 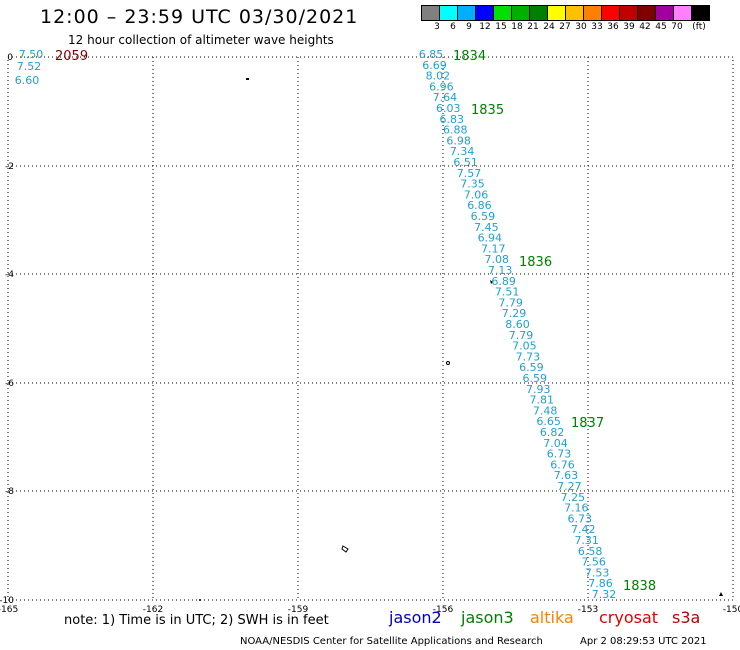 What do you see at coordinates (27, 80) in the screenshot?
I see `wave-height-value: 6.60` at bounding box center [27, 80].